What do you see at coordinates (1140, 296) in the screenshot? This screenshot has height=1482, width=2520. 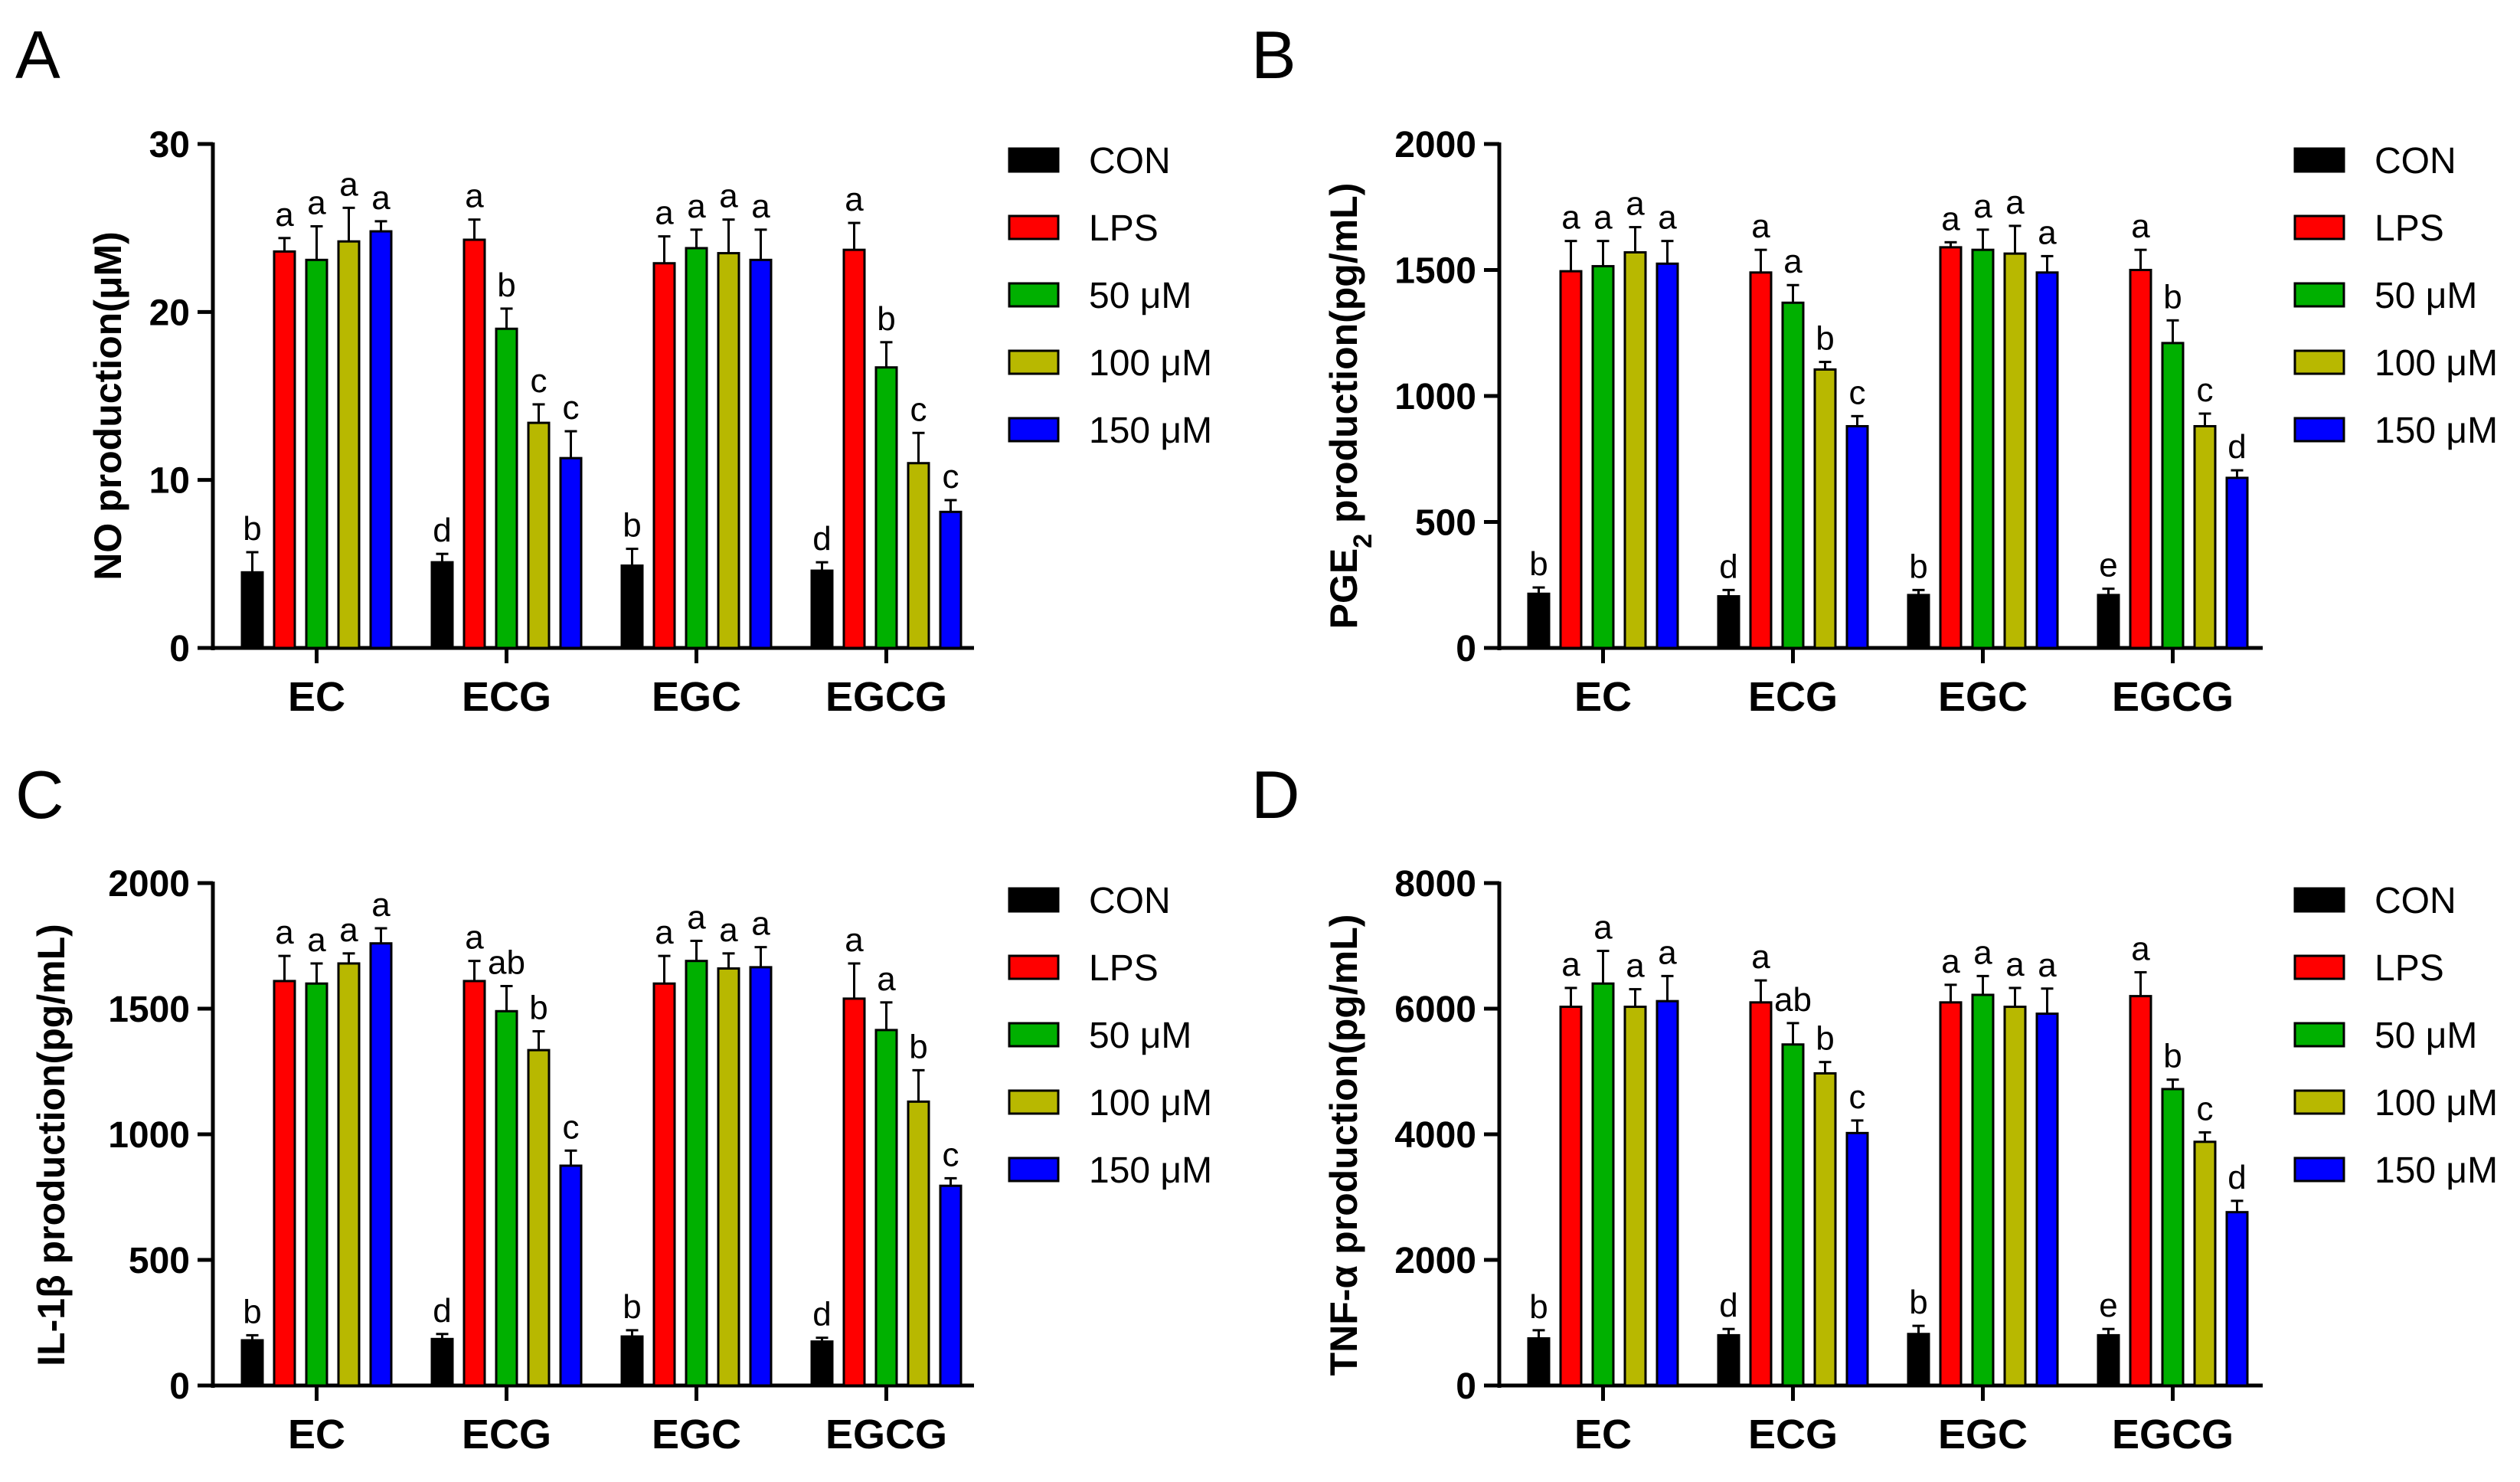 I see `panel-a-legend-label: 50 μM` at bounding box center [1140, 296].